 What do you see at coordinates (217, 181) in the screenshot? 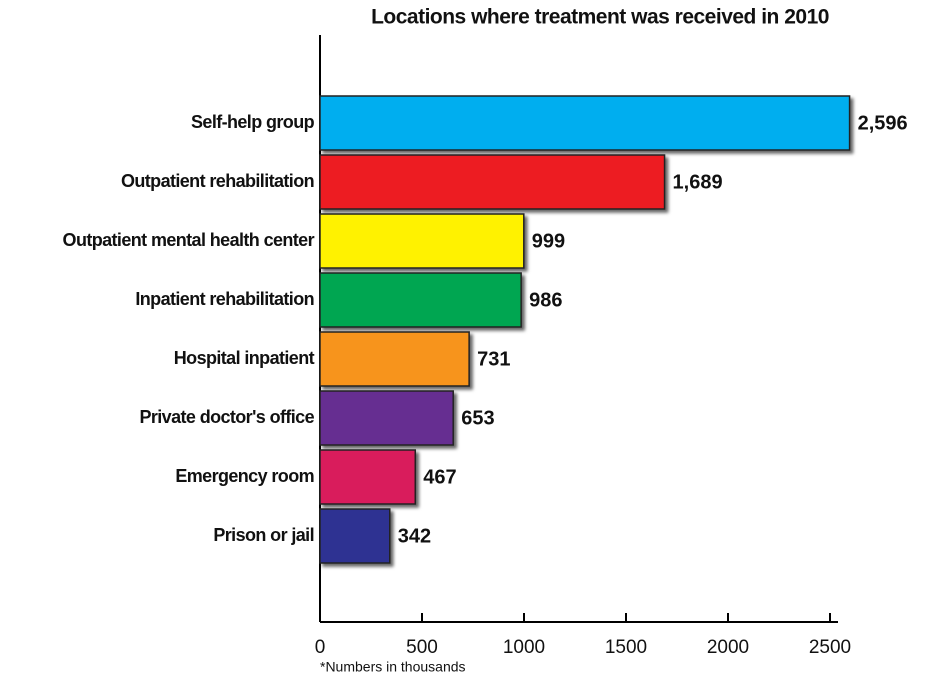
I see `category-label: Outpatient rehabilitation` at bounding box center [217, 181].